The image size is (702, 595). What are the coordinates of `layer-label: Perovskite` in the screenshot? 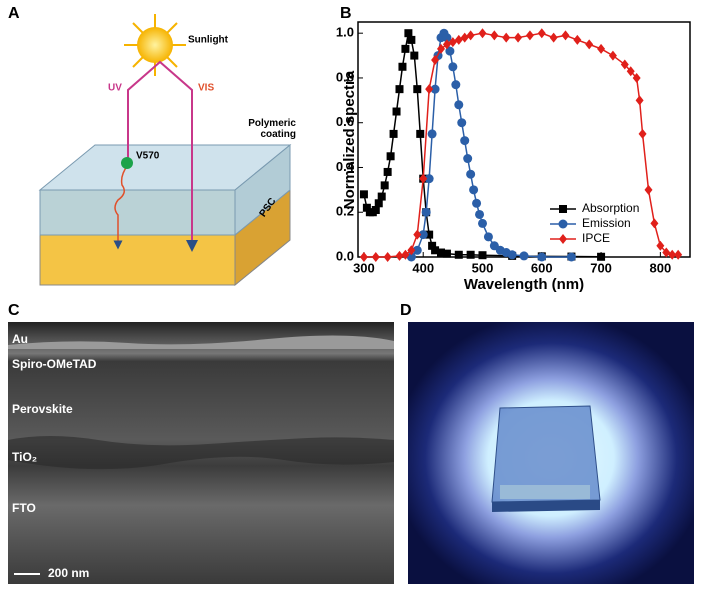 It's located at (42, 409).